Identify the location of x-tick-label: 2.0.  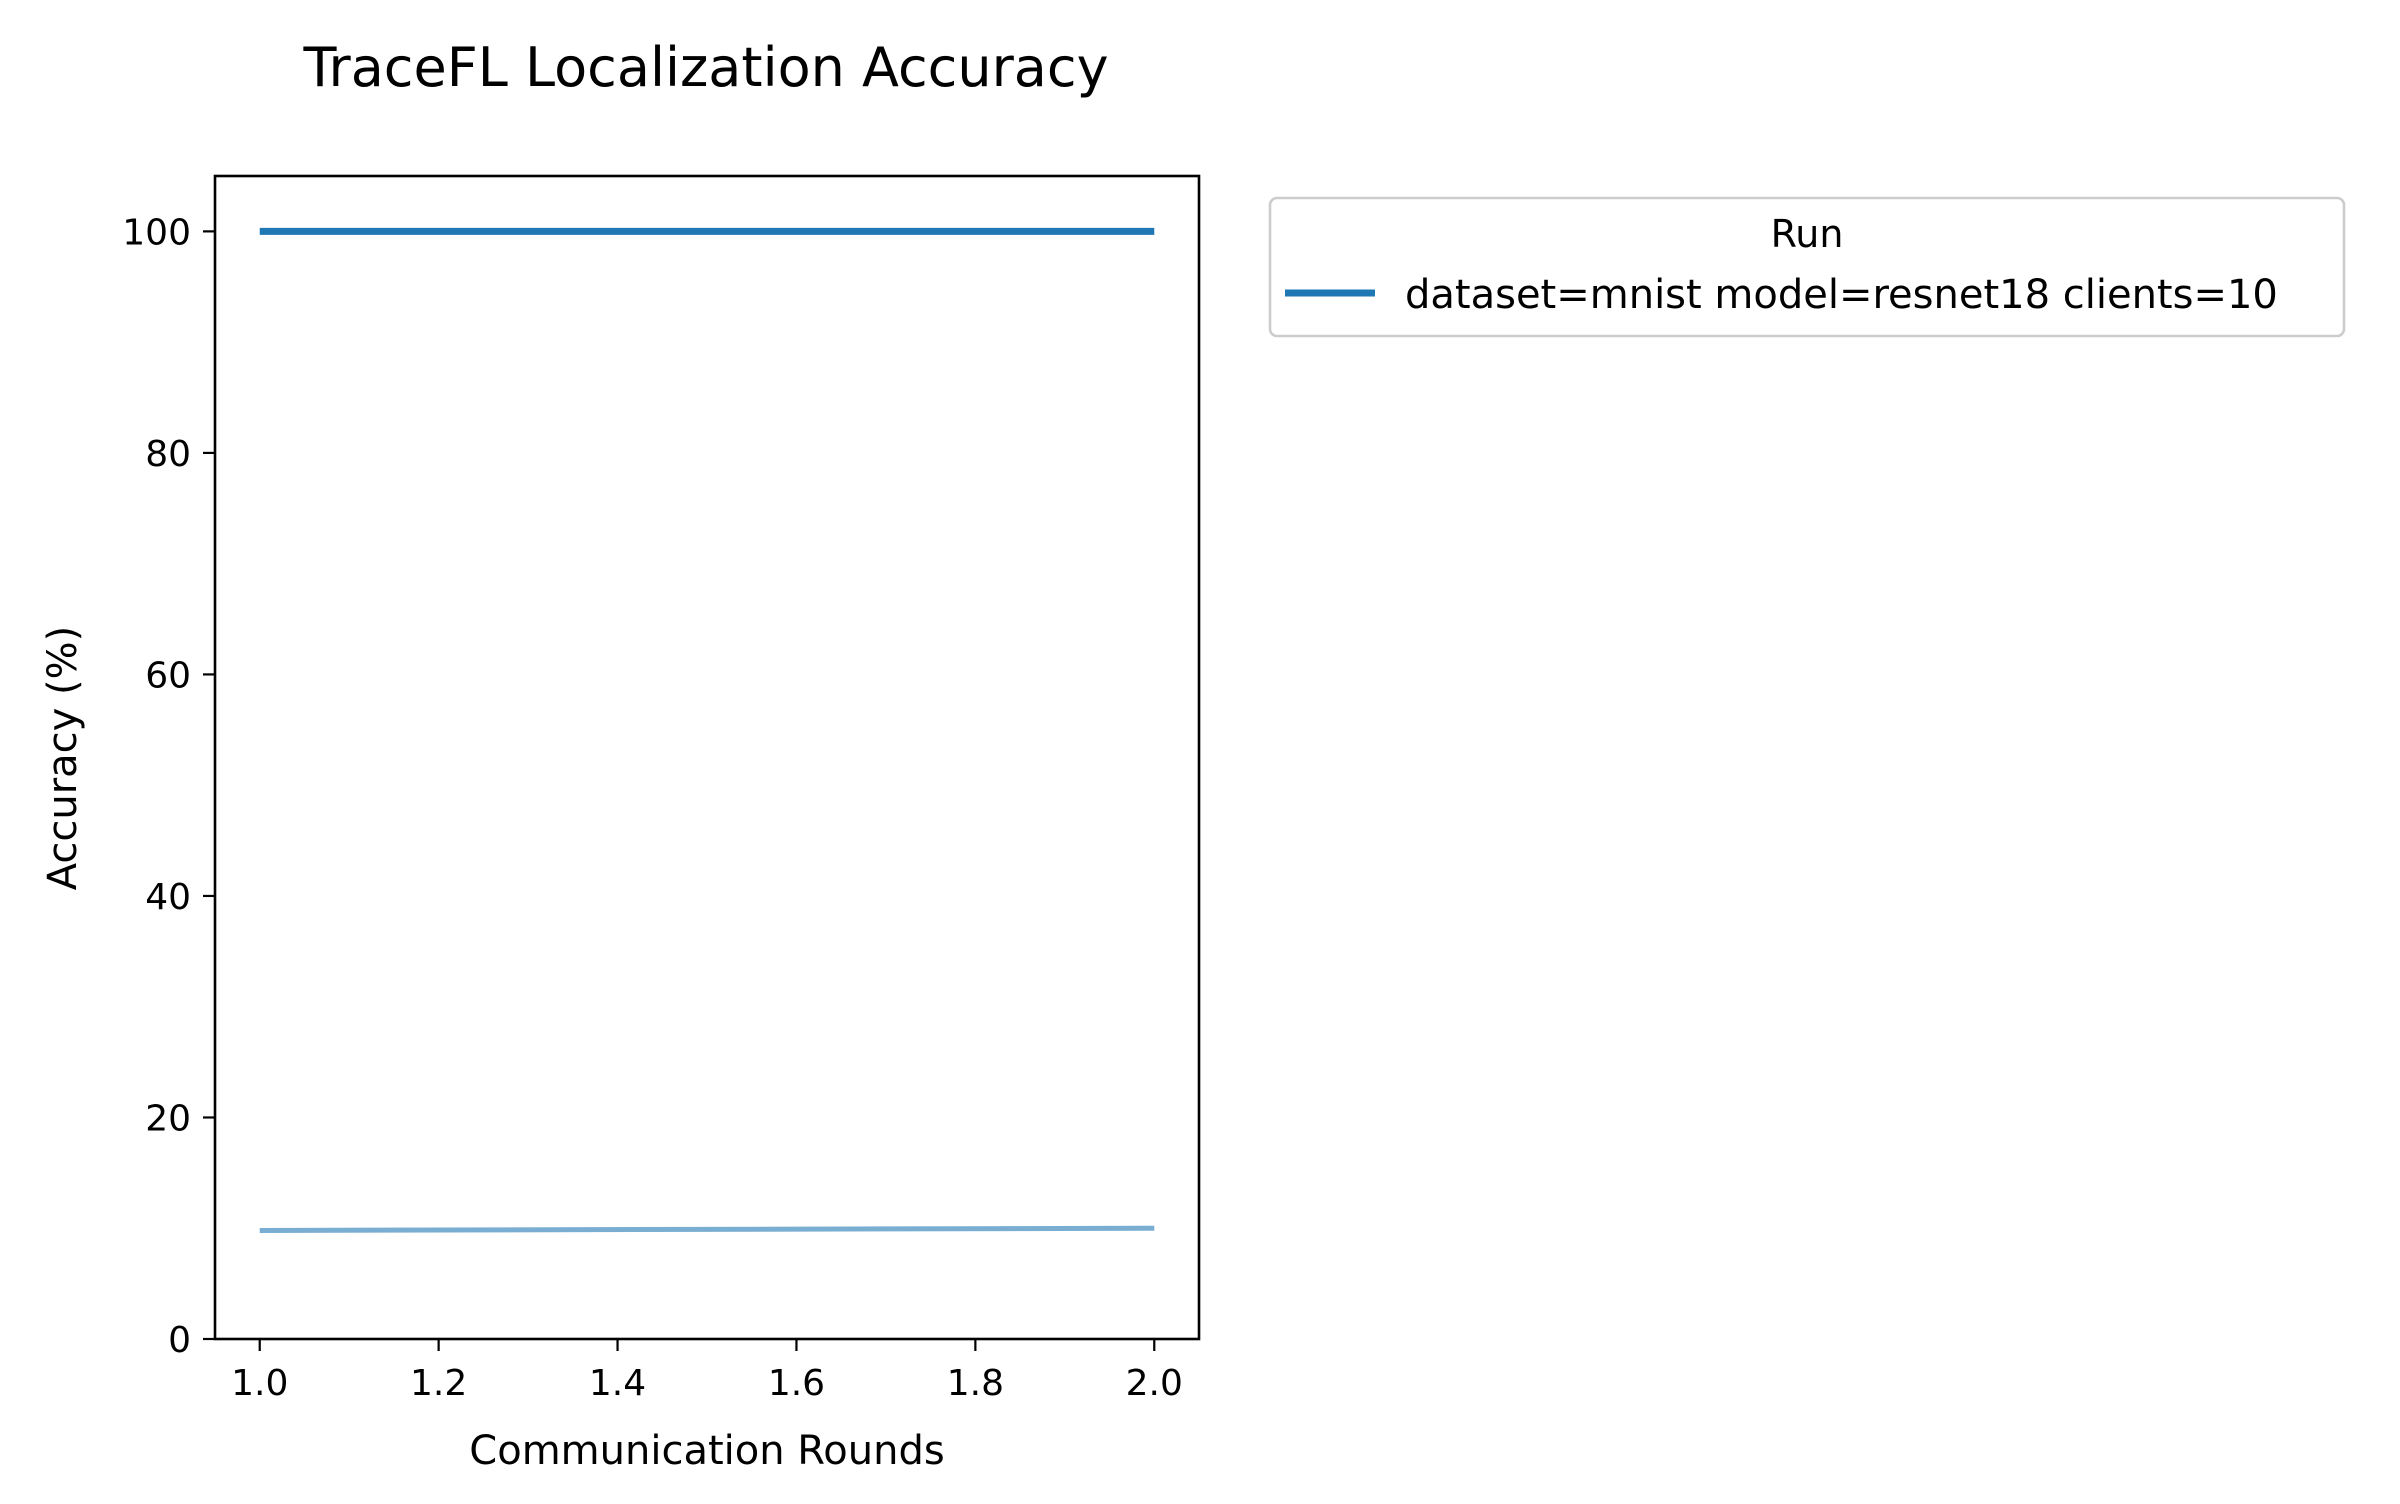
(1154, 1383).